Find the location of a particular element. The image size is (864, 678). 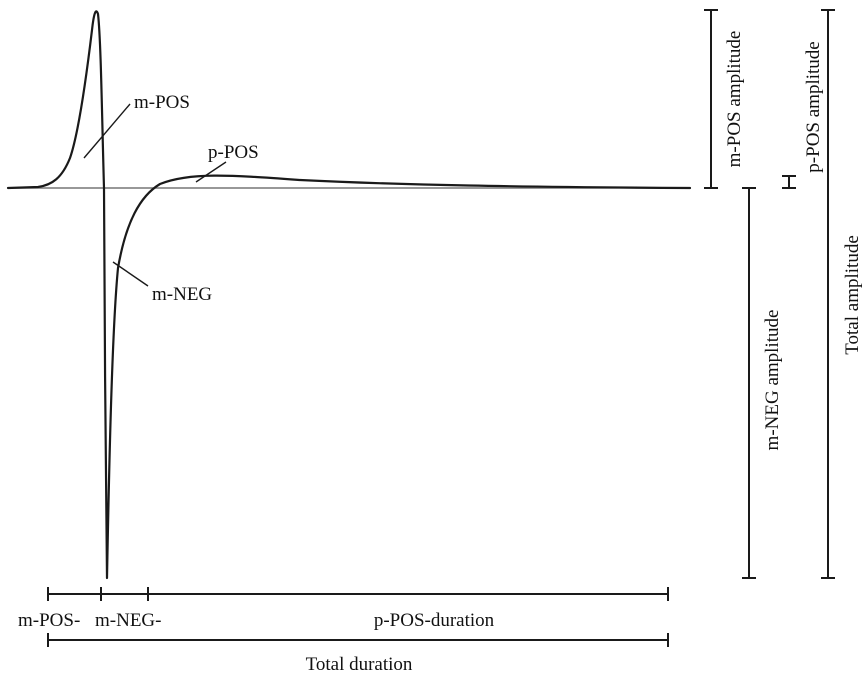

m-neg-label: m-NEG is located at coordinates (182, 294).